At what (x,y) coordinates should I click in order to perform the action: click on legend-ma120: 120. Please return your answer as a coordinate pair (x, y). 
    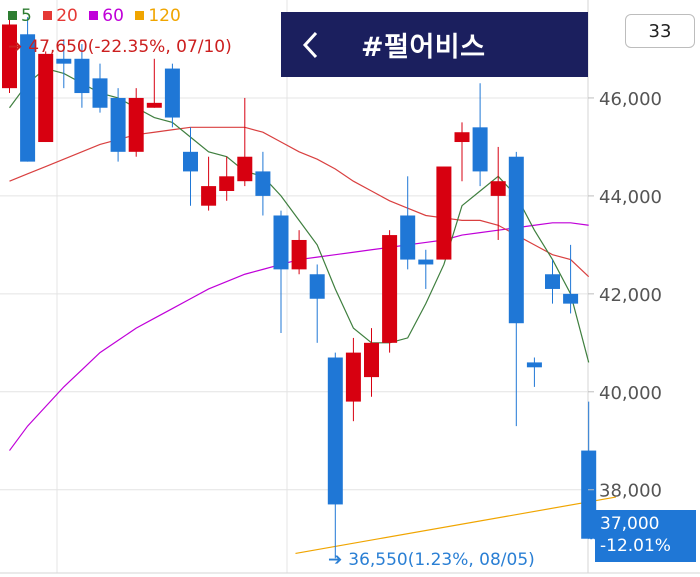
    Looking at the image, I should click on (158, 16).